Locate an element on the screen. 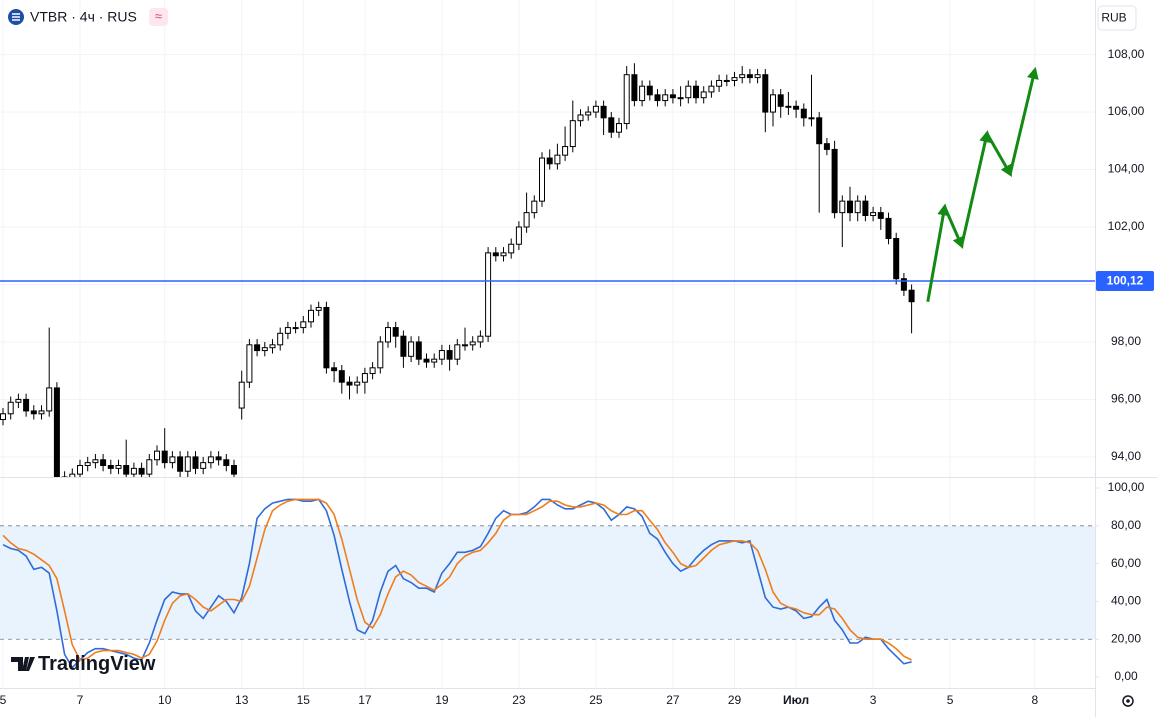 The height and width of the screenshot is (717, 1157). symbol-title: VTBR · 4ч · RUS is located at coordinates (83, 17).